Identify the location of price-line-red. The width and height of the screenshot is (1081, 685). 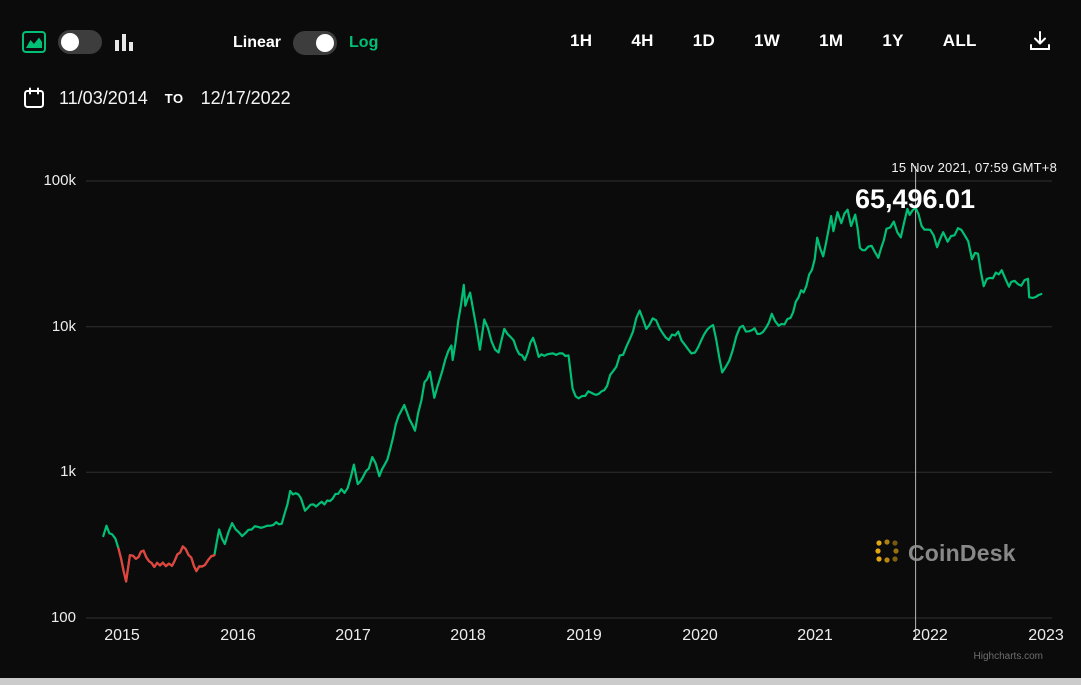
(166, 564).